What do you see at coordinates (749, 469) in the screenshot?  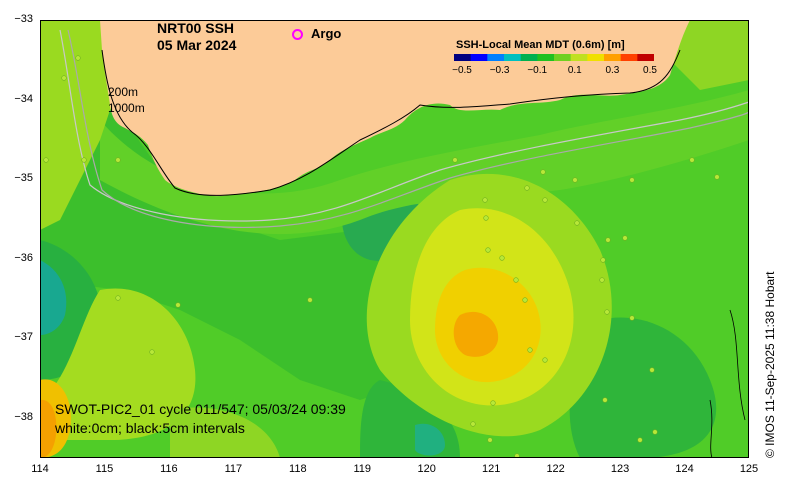 I see `x-tick-label: 125` at bounding box center [749, 469].